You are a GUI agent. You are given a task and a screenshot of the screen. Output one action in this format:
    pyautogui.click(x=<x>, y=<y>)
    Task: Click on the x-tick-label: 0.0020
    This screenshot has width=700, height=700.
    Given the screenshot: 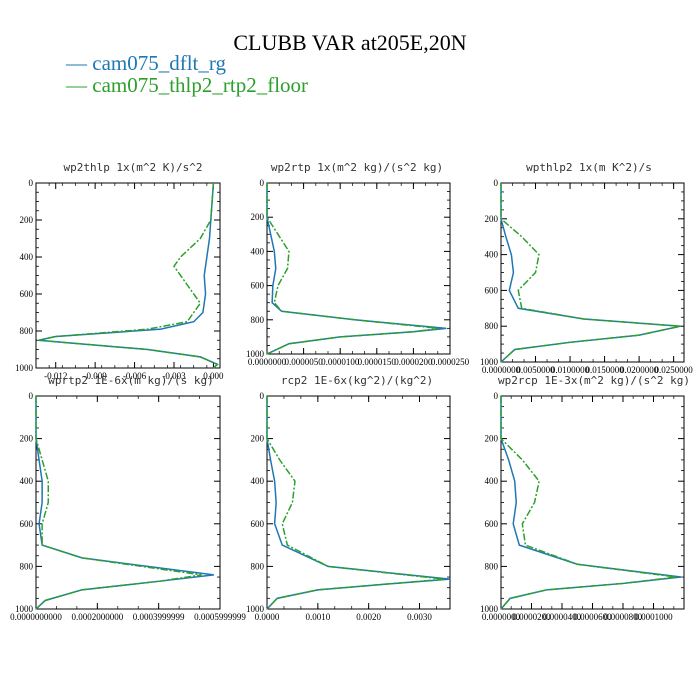 What is the action you would take?
    pyautogui.click(x=368, y=617)
    